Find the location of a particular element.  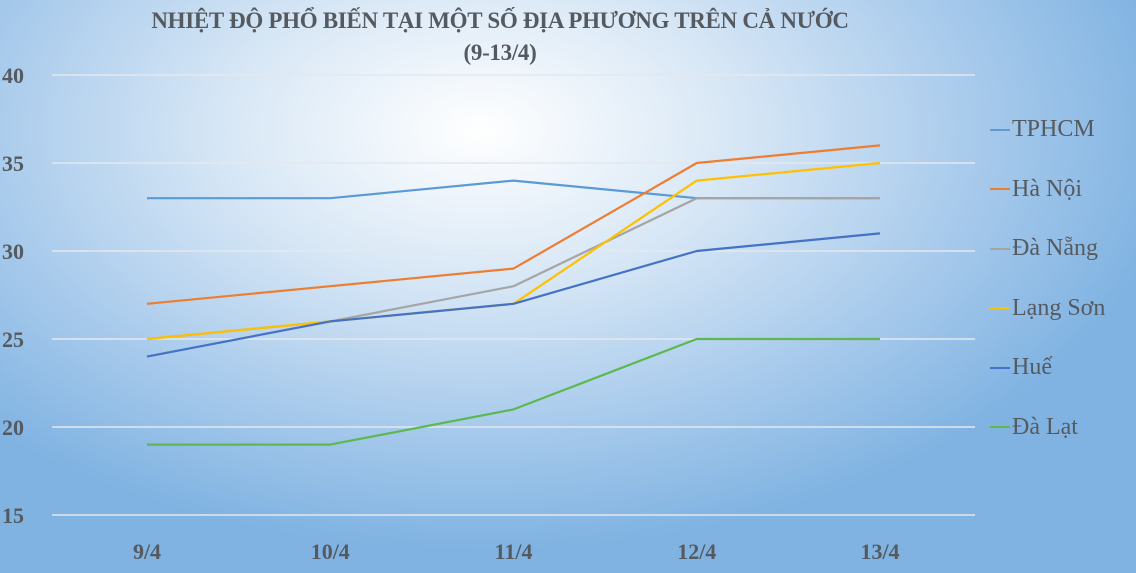

x-axis: 9/4 10/4 11/4 12/4 13/4 is located at coordinates (516, 551).